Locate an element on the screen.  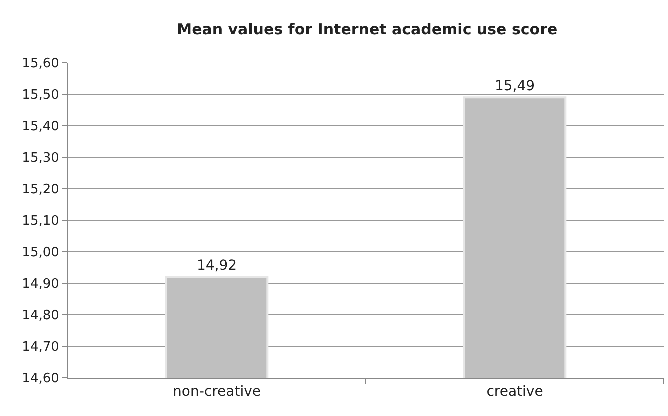
x-tick-label: creative is located at coordinates (515, 392).